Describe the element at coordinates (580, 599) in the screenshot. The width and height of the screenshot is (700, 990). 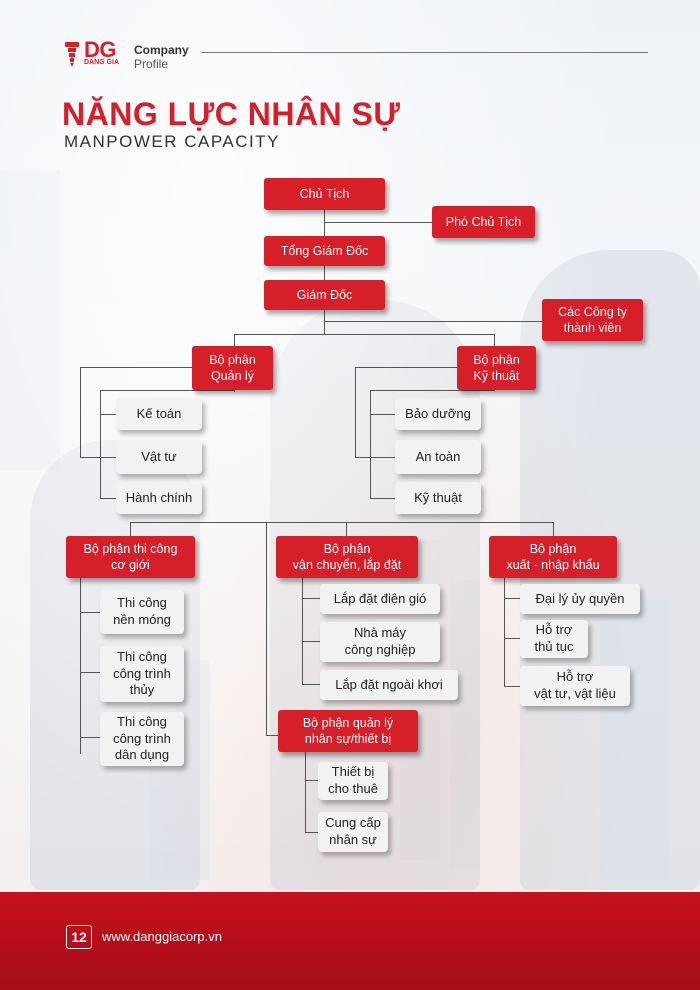
I see `org-dai-ly-uy-quyen: Đại lý ủy quyền` at that location.